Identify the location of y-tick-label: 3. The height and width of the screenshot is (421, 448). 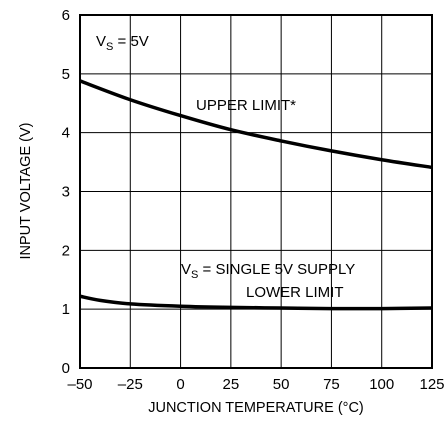
(66, 192).